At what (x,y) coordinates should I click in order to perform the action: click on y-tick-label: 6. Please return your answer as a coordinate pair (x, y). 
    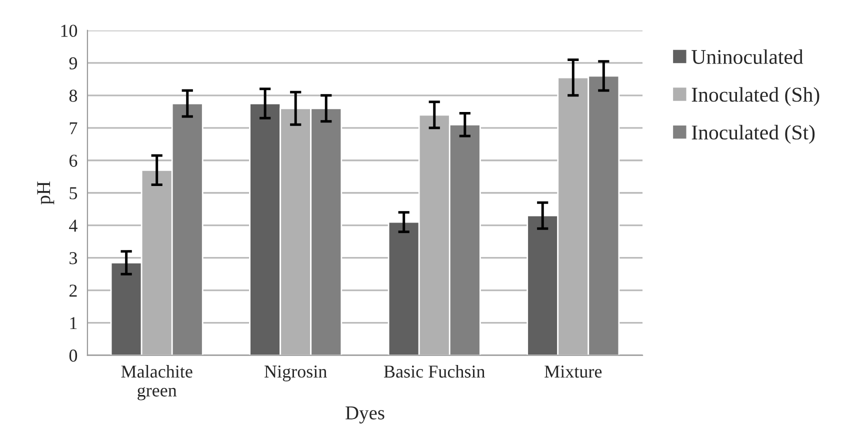
    Looking at the image, I should click on (73, 160).